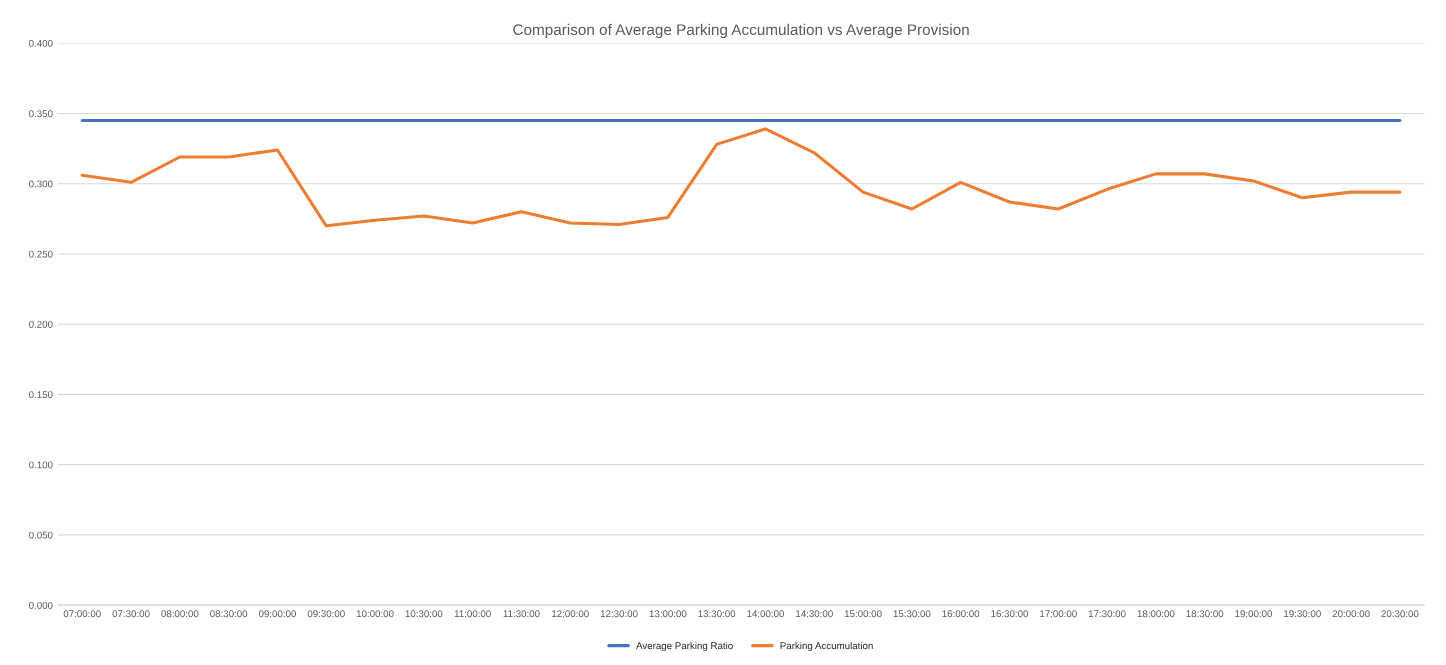  What do you see at coordinates (375, 614) in the screenshot?
I see `x-tick-label: 10:00:00` at bounding box center [375, 614].